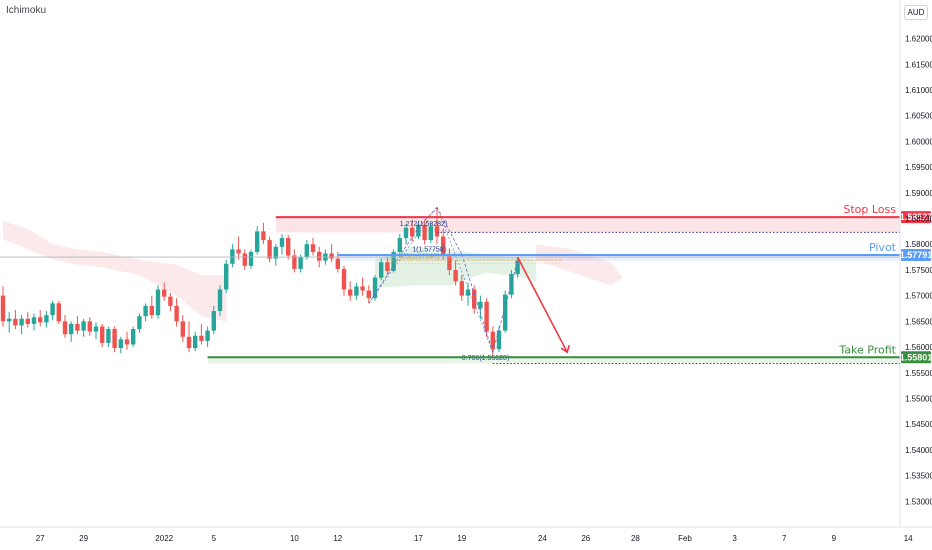 This screenshot has height=550, width=932. What do you see at coordinates (587, 224) in the screenshot?
I see `stop-loss-zone` at bounding box center [587, 224].